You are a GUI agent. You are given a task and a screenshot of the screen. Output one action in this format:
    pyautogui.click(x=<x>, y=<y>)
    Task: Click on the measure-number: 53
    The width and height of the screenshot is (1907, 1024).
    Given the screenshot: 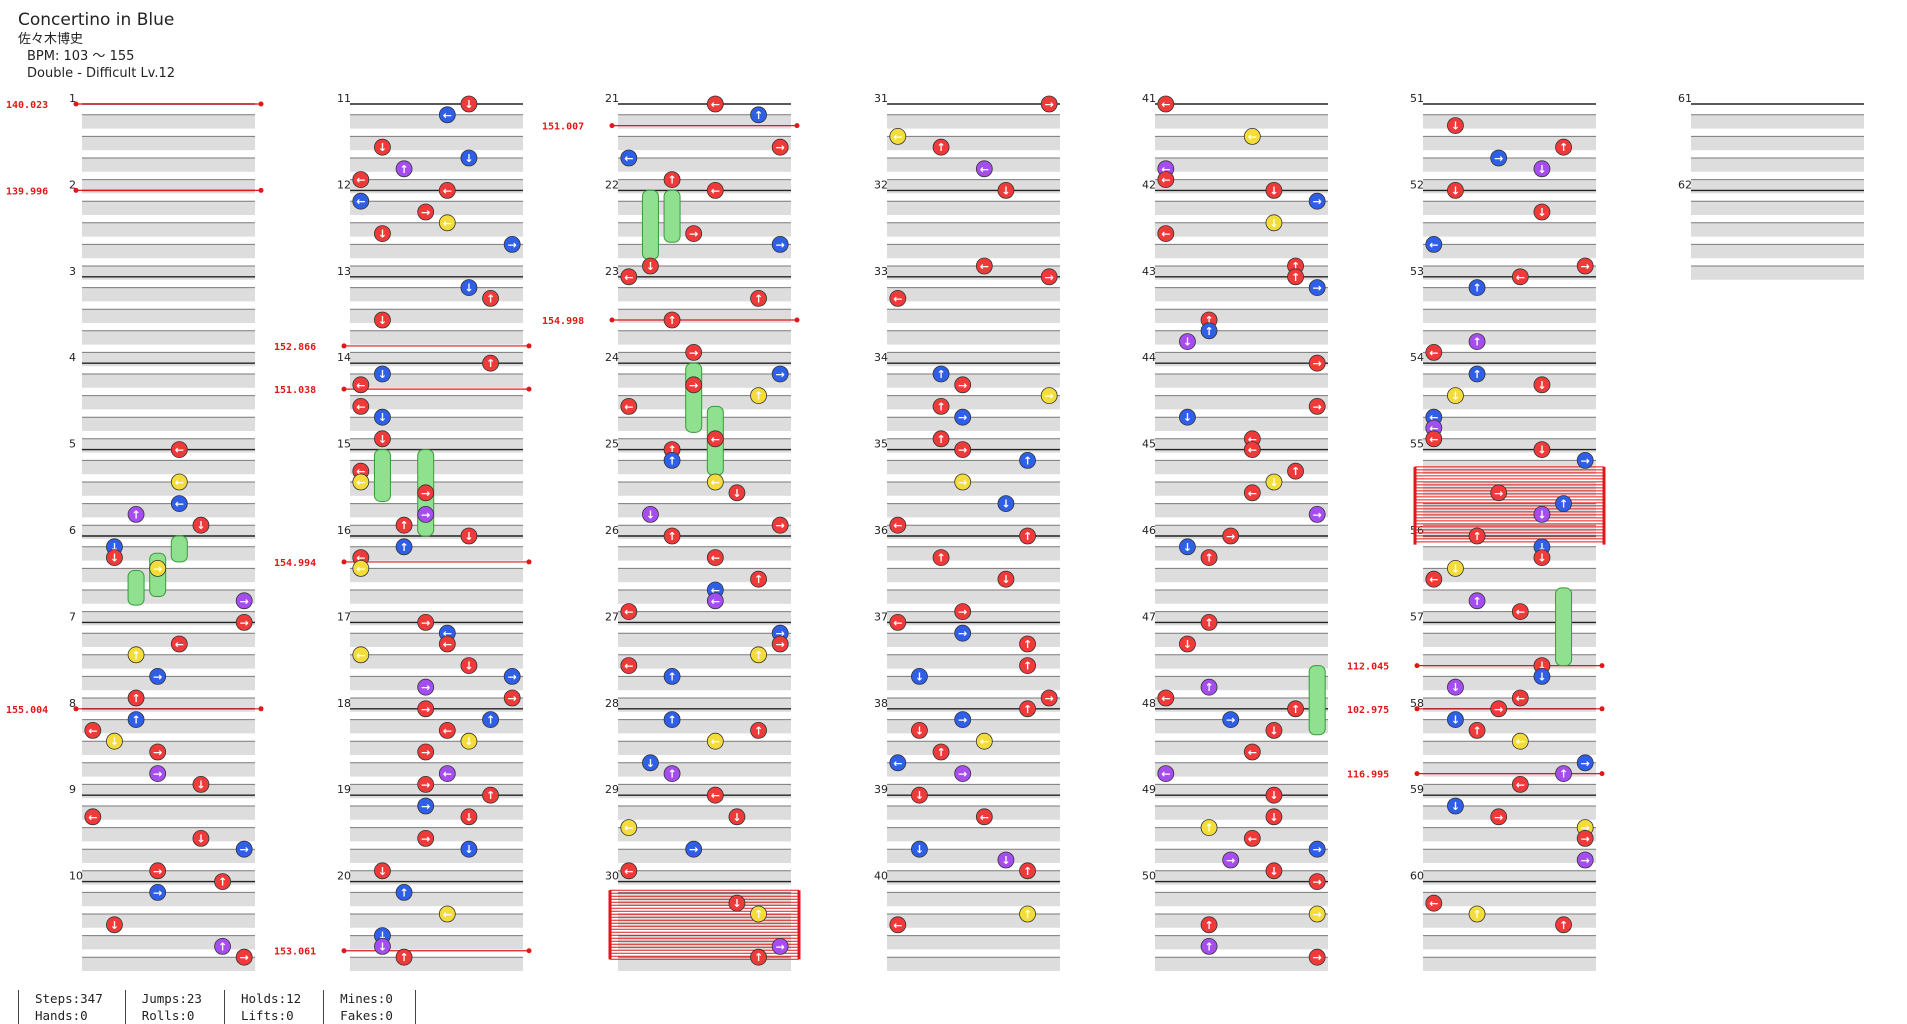 What is the action you would take?
    pyautogui.click(x=1417, y=271)
    